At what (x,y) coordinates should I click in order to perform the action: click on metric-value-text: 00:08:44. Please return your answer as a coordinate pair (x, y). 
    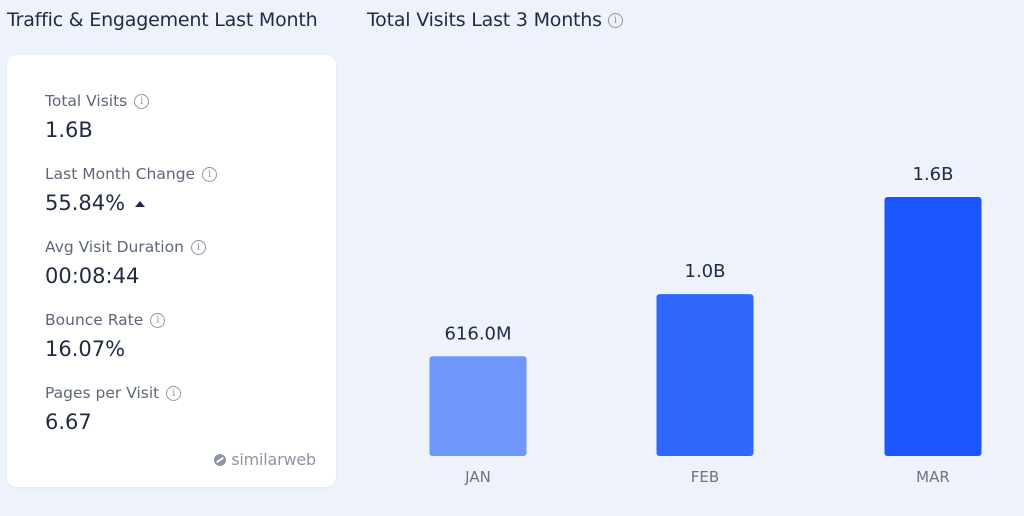
    Looking at the image, I should click on (92, 276).